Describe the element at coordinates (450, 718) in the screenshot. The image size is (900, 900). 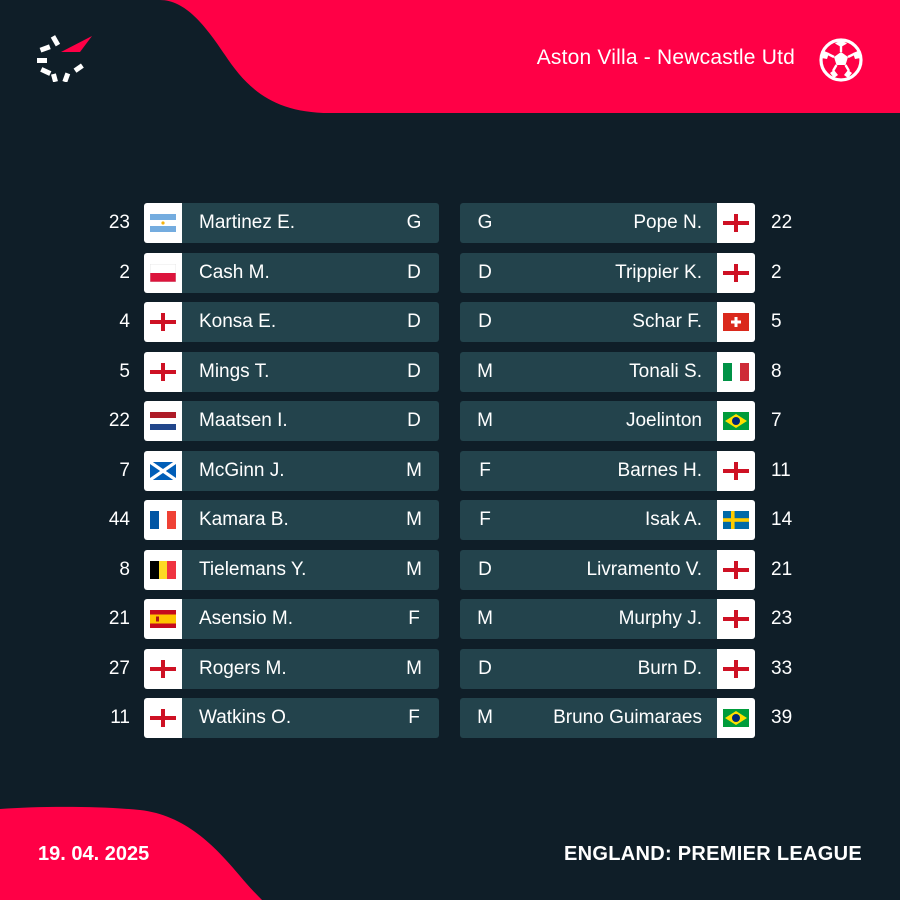
I see `lineup-row: 11 Watkins O. F M Bruno Guimaraes 39` at that location.